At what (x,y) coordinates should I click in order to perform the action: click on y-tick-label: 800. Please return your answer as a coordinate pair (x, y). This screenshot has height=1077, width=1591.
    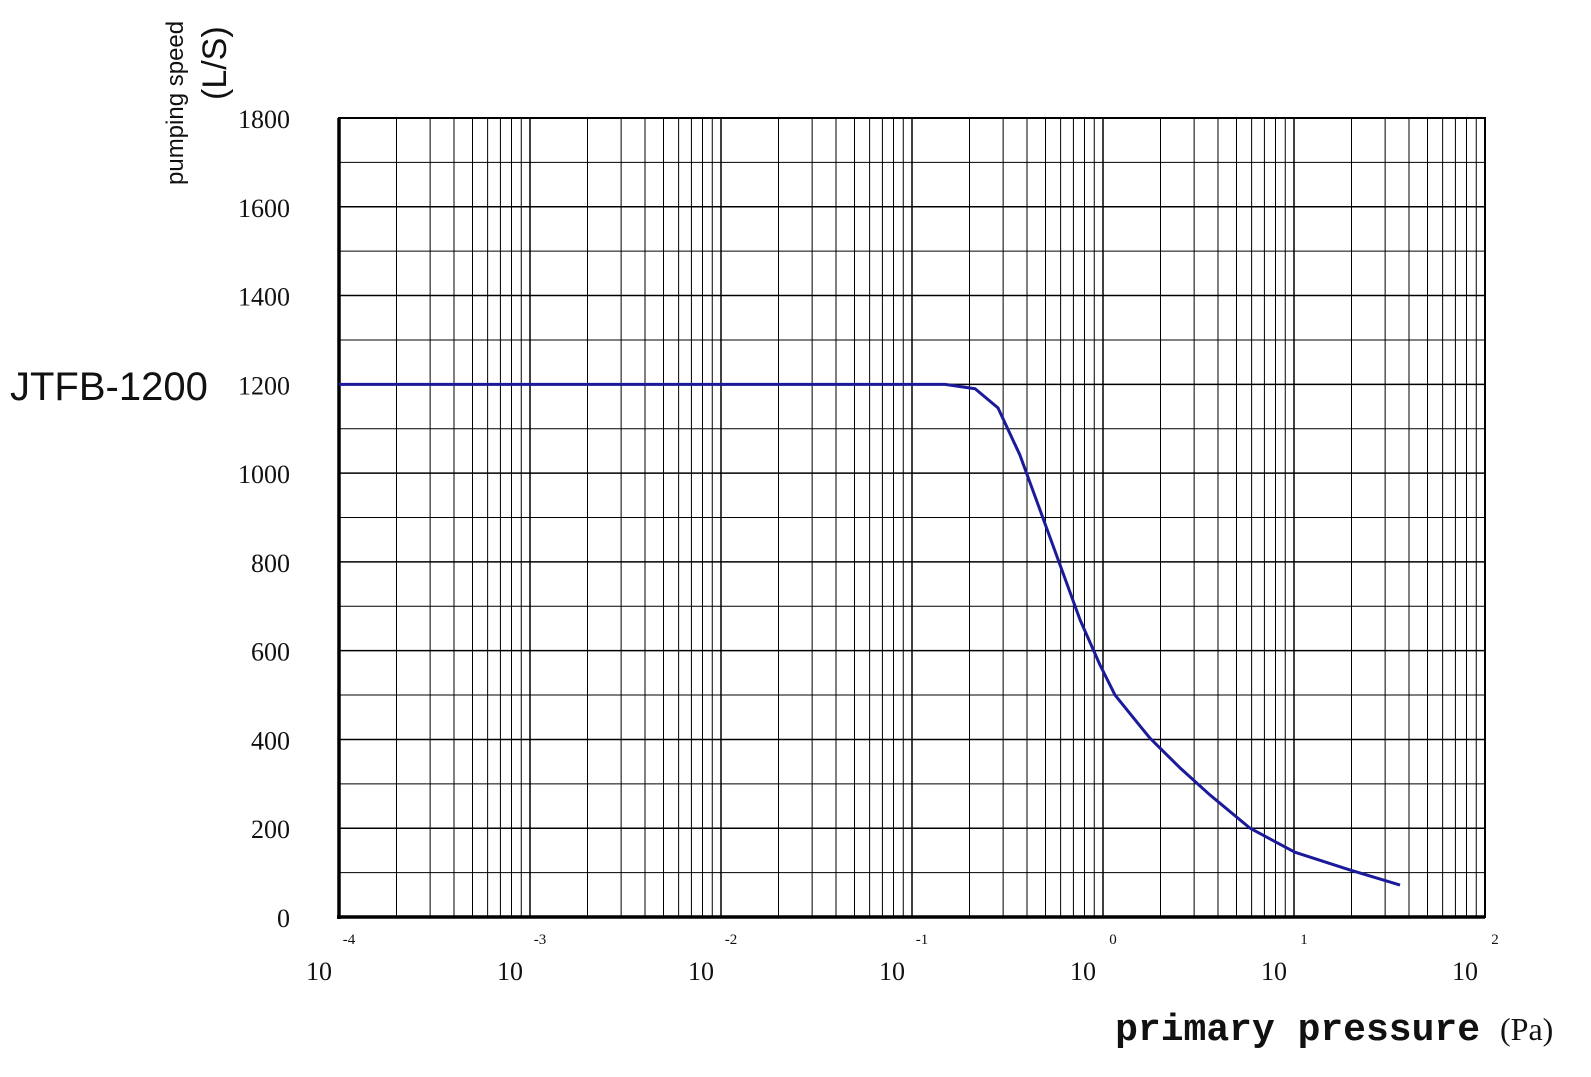
    Looking at the image, I should click on (270, 563).